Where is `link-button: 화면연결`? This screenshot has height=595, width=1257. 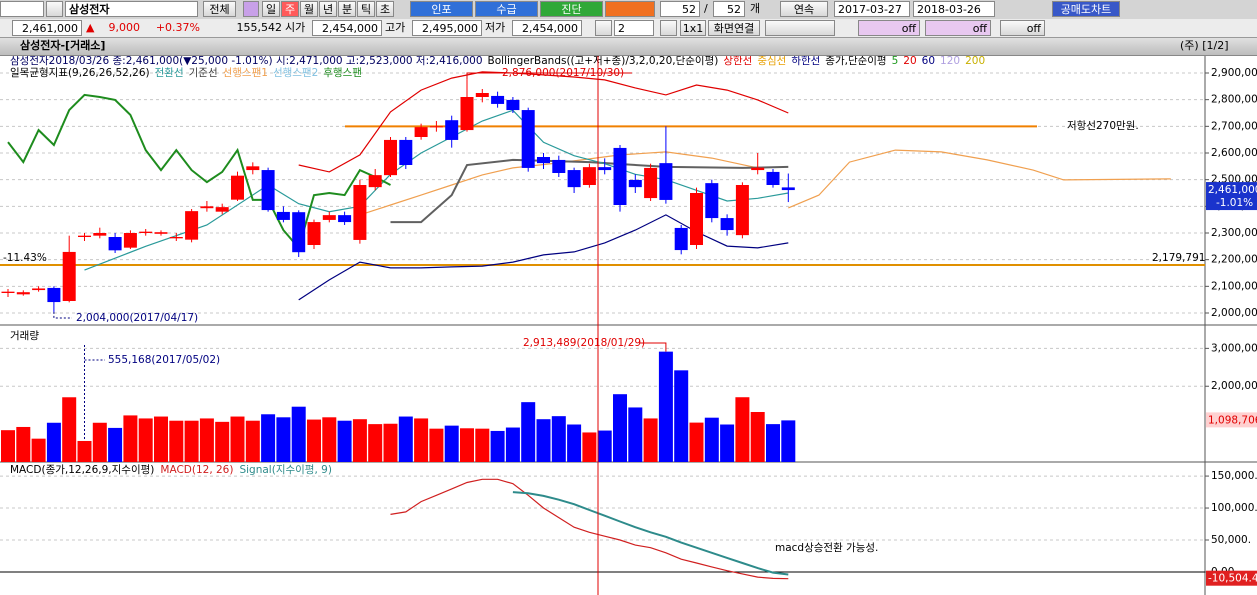 link-button: 화면연결 is located at coordinates (734, 28).